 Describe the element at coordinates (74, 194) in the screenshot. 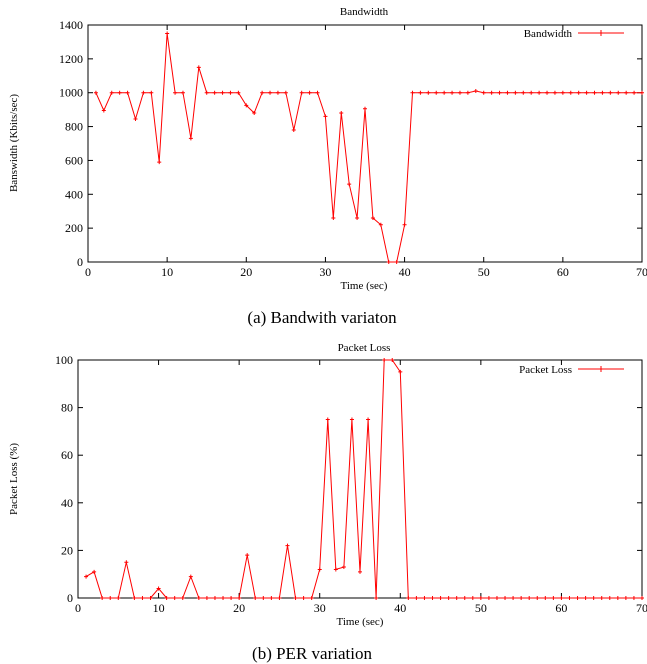

I see `bandwidth-y-tick-label: 400` at that location.